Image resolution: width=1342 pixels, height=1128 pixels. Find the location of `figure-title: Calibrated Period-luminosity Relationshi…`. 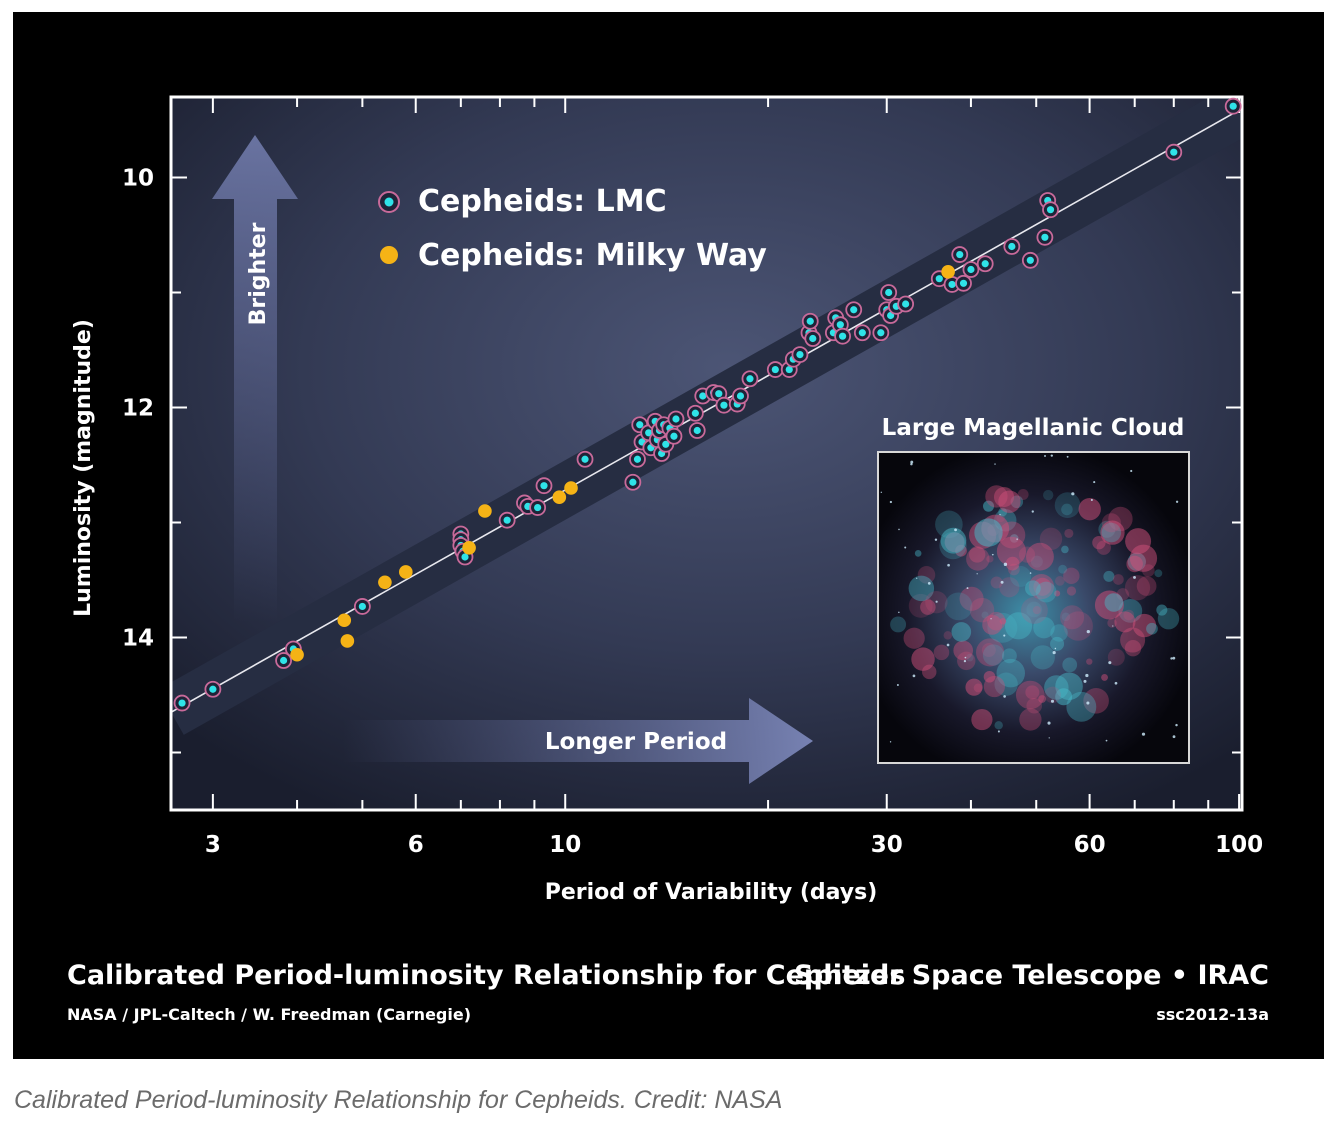

figure-title: Calibrated Period-luminosity Relationshi… is located at coordinates (486, 975).